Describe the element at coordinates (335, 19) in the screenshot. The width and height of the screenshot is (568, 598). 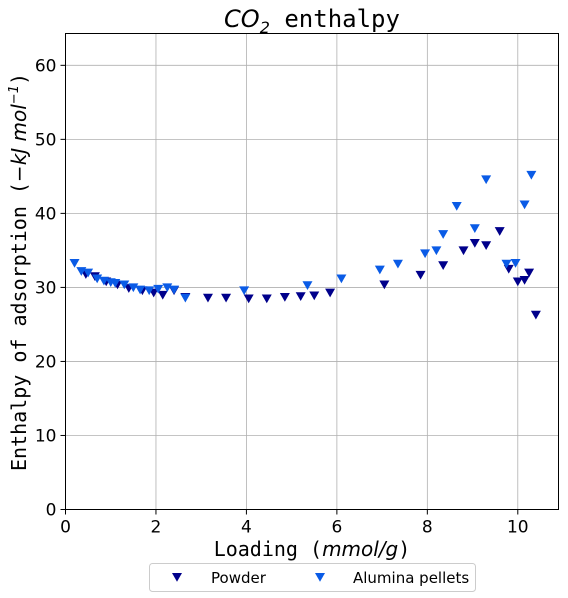
I see `title-suffix: enthalpy` at that location.